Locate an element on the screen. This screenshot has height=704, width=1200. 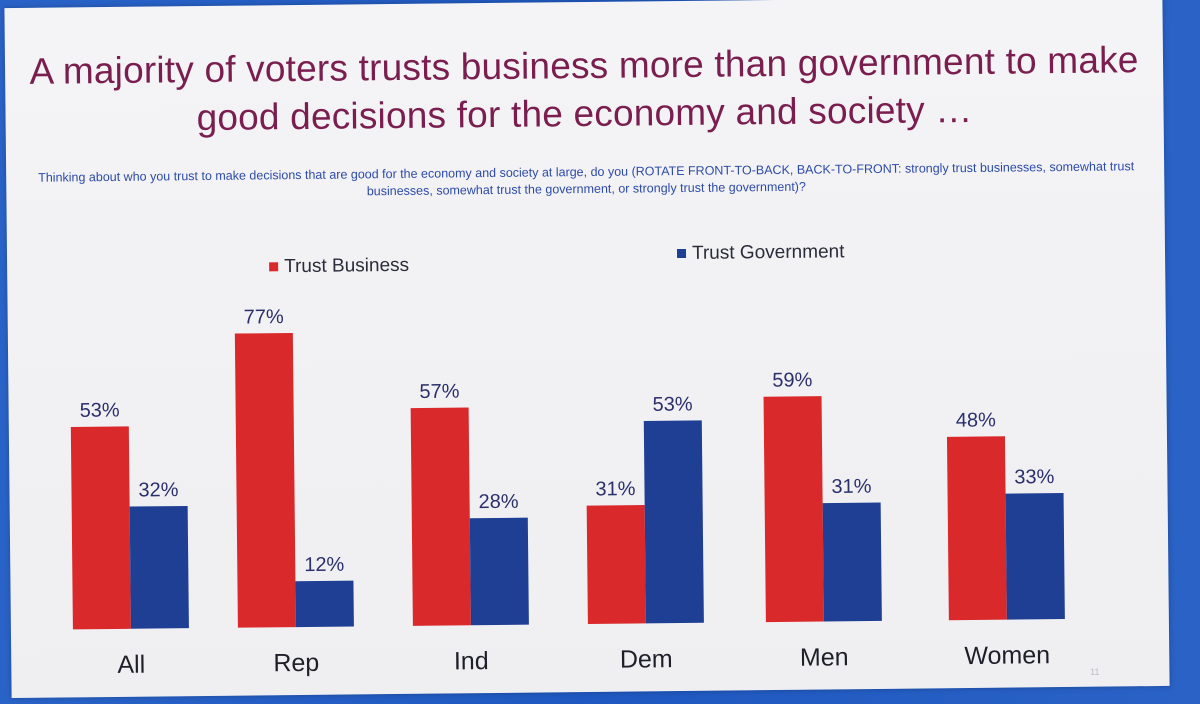
category-label-ind: Ind is located at coordinates (471, 661).